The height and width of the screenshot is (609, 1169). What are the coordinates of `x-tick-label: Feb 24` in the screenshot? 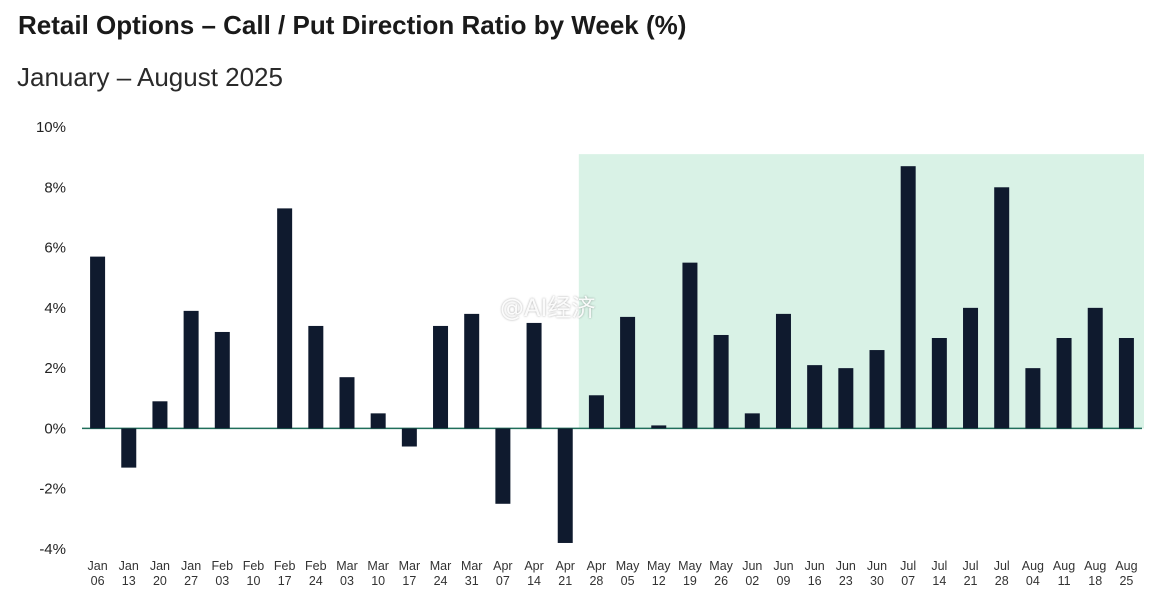 It's located at (316, 573).